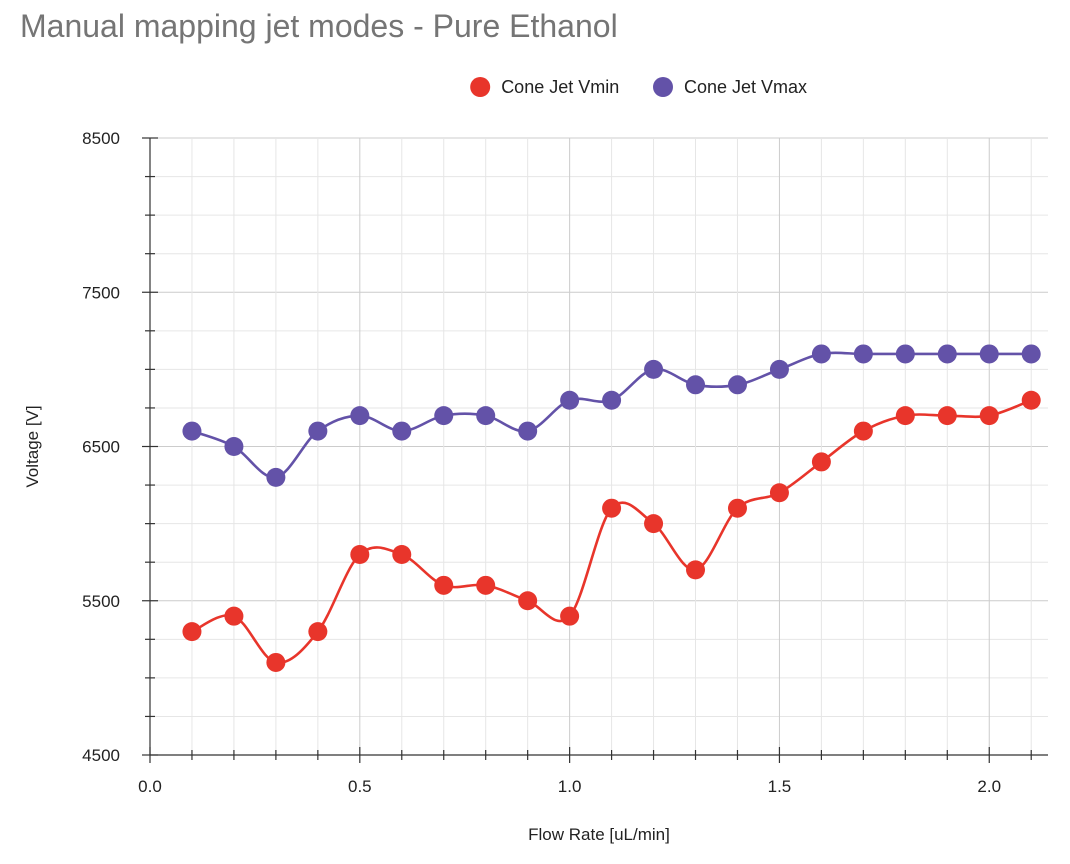  I want to click on y-tick-label: 7500, so click(101, 292).